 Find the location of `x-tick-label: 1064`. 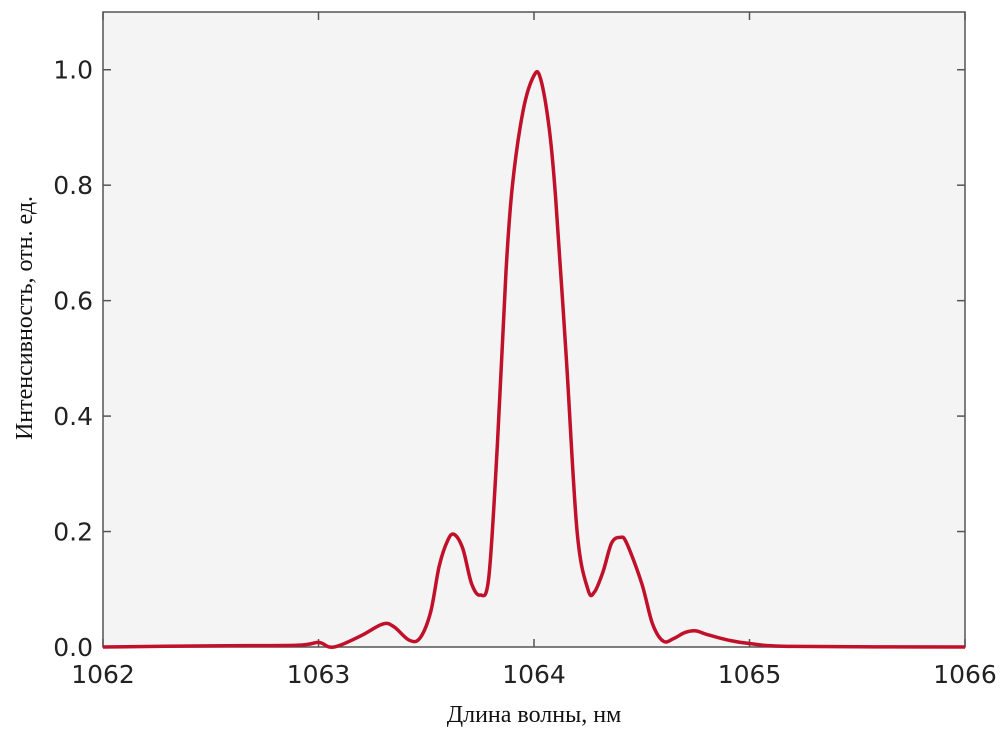

x-tick-label: 1064 is located at coordinates (534, 674).